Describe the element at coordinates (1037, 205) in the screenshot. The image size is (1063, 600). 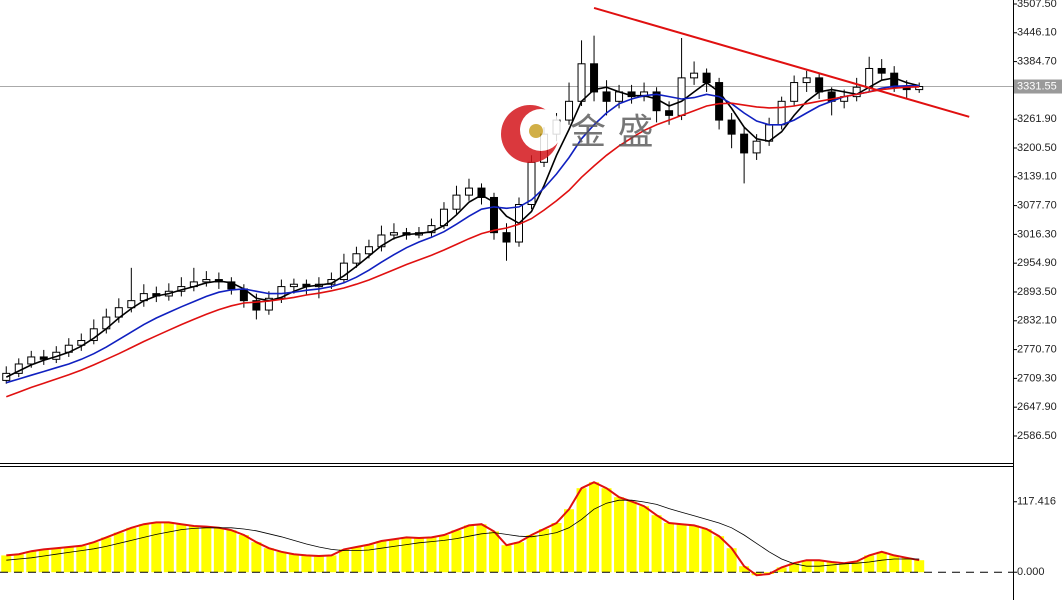
I see `y-tick-label: 3077.70` at that location.